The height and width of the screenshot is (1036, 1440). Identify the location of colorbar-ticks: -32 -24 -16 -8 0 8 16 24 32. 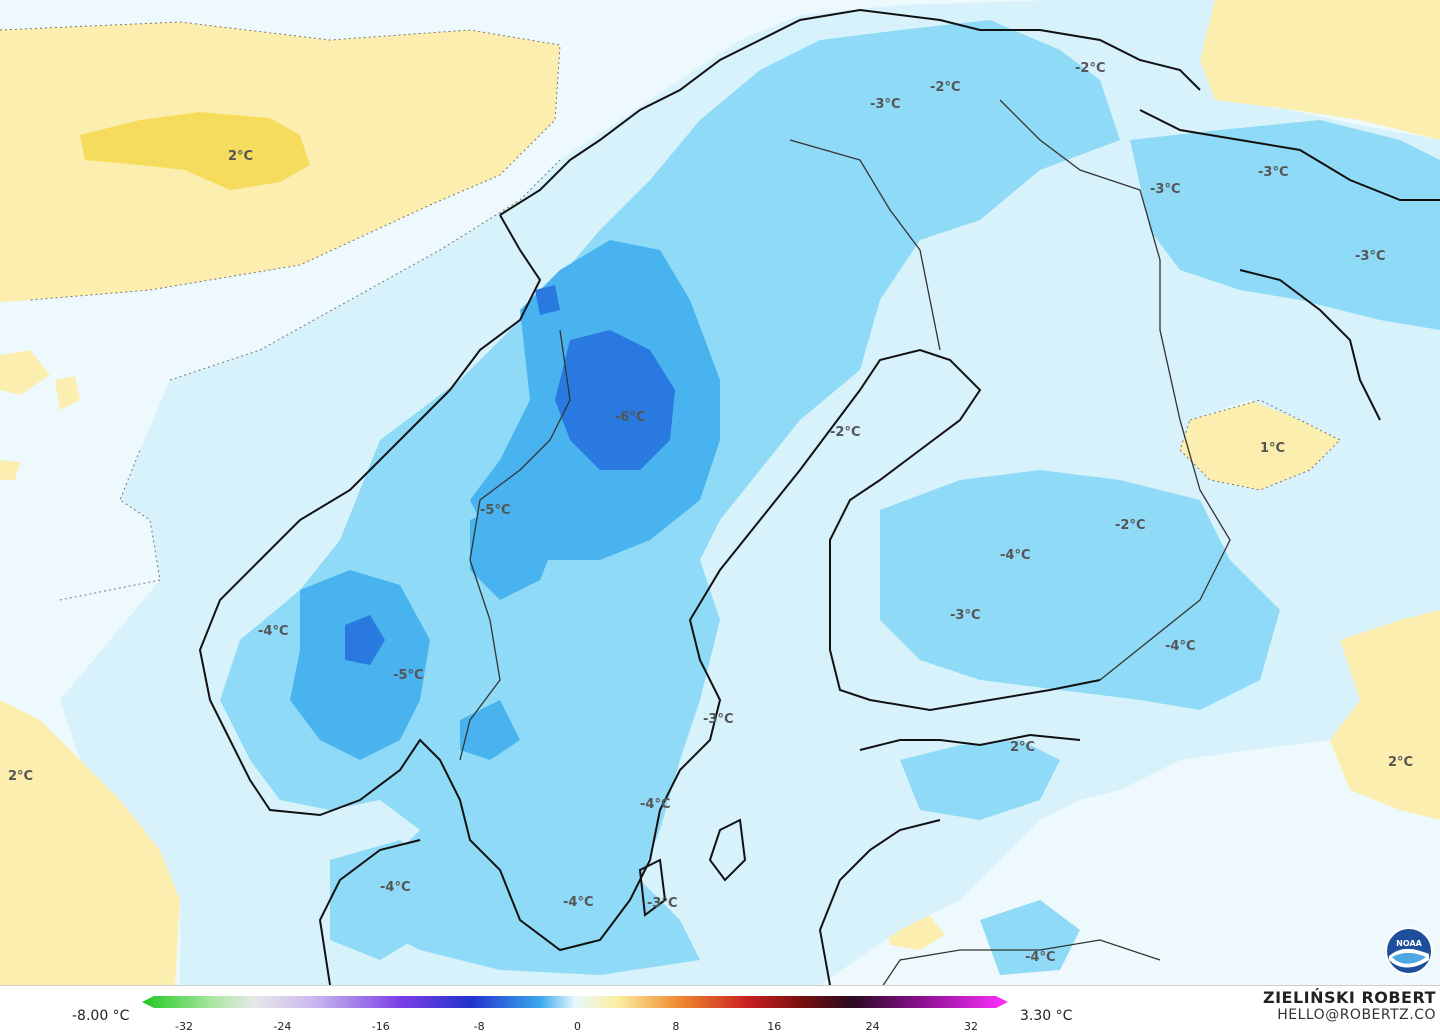
(576, 1026).